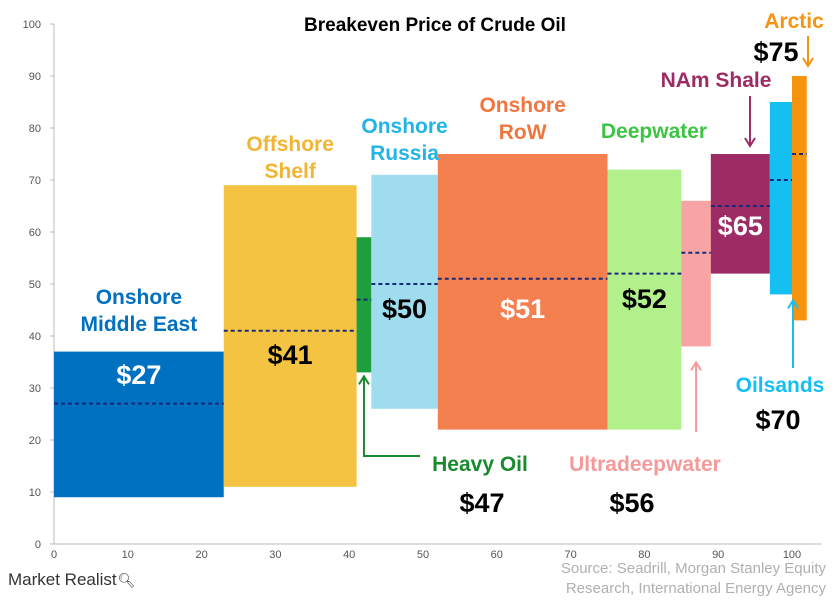 The image size is (840, 600). What do you see at coordinates (481, 503) in the screenshot?
I see `price-heavy-oil: $47` at bounding box center [481, 503].